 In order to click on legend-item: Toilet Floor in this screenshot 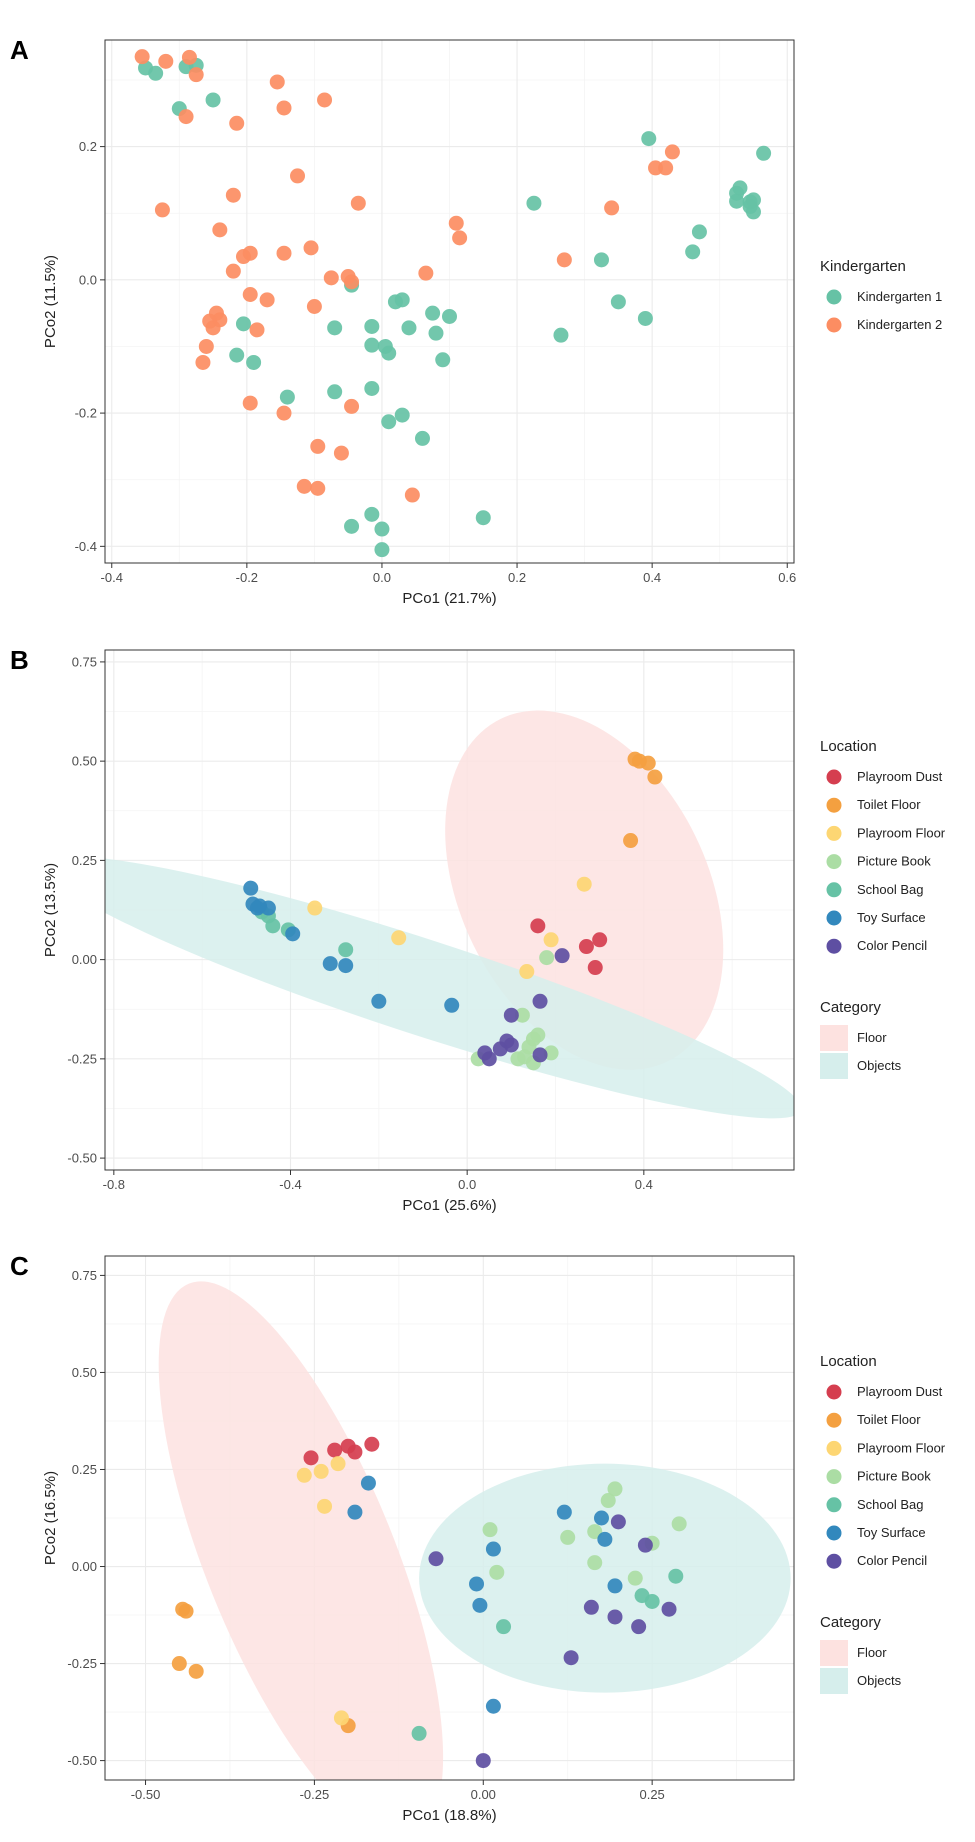, I will do `click(873, 1420)`.